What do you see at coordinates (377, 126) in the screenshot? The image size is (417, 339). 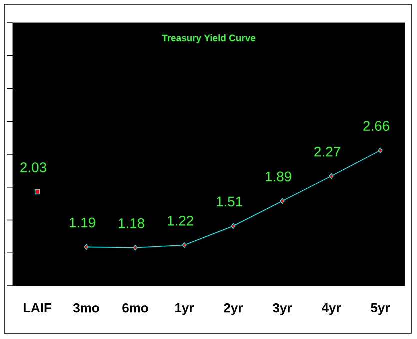 I see `data-label: 2.66` at bounding box center [377, 126].